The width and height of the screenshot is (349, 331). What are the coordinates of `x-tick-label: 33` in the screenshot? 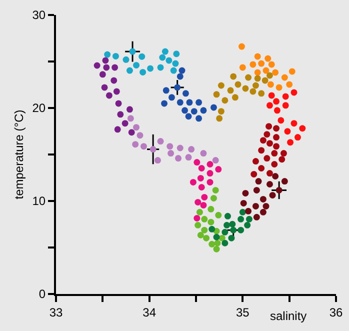 It's located at (56, 312).